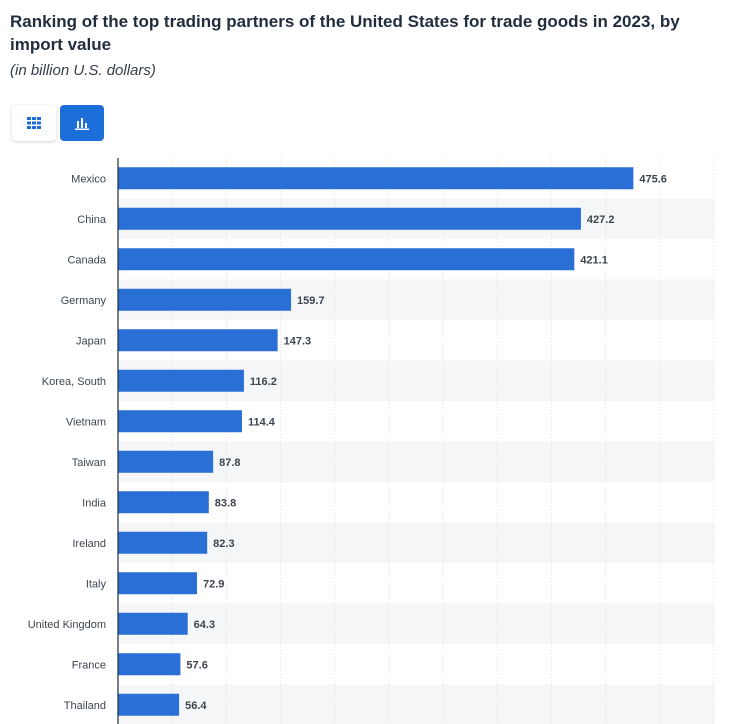 This screenshot has width=731, height=724. What do you see at coordinates (91, 341) in the screenshot?
I see `category-label: Japan` at bounding box center [91, 341].